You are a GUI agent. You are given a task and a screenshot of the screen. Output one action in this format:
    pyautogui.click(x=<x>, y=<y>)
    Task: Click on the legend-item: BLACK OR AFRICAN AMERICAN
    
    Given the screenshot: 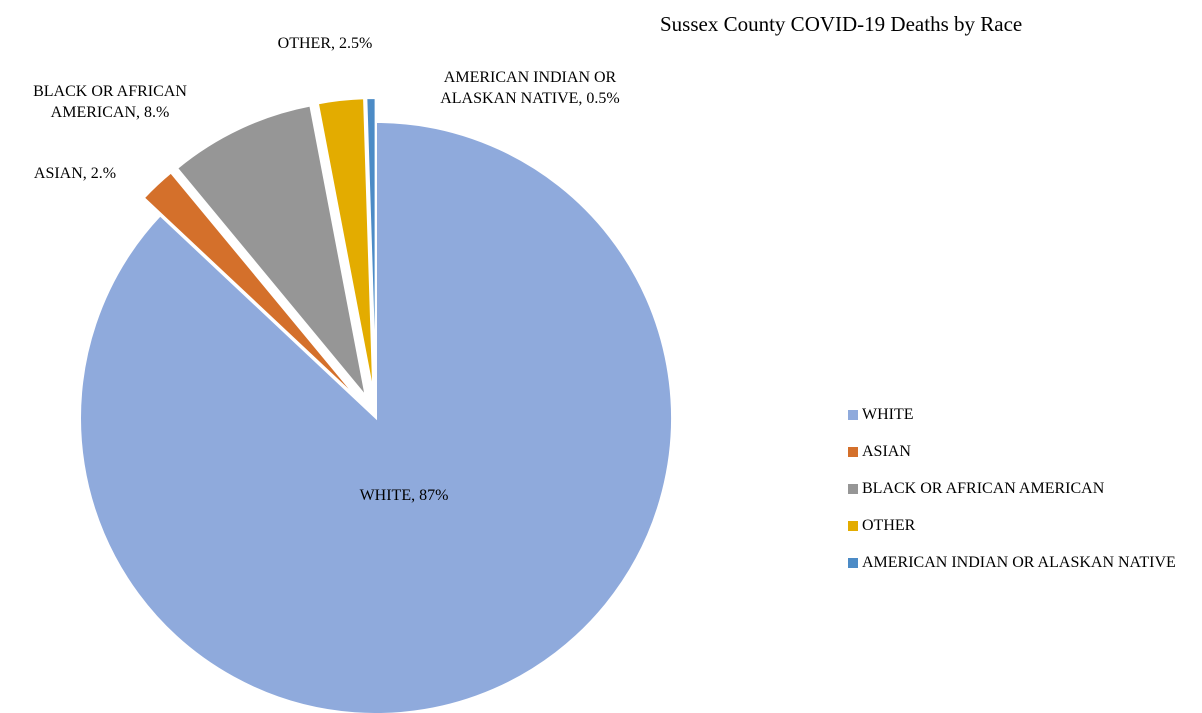 What is the action you would take?
    pyautogui.click(x=1023, y=489)
    